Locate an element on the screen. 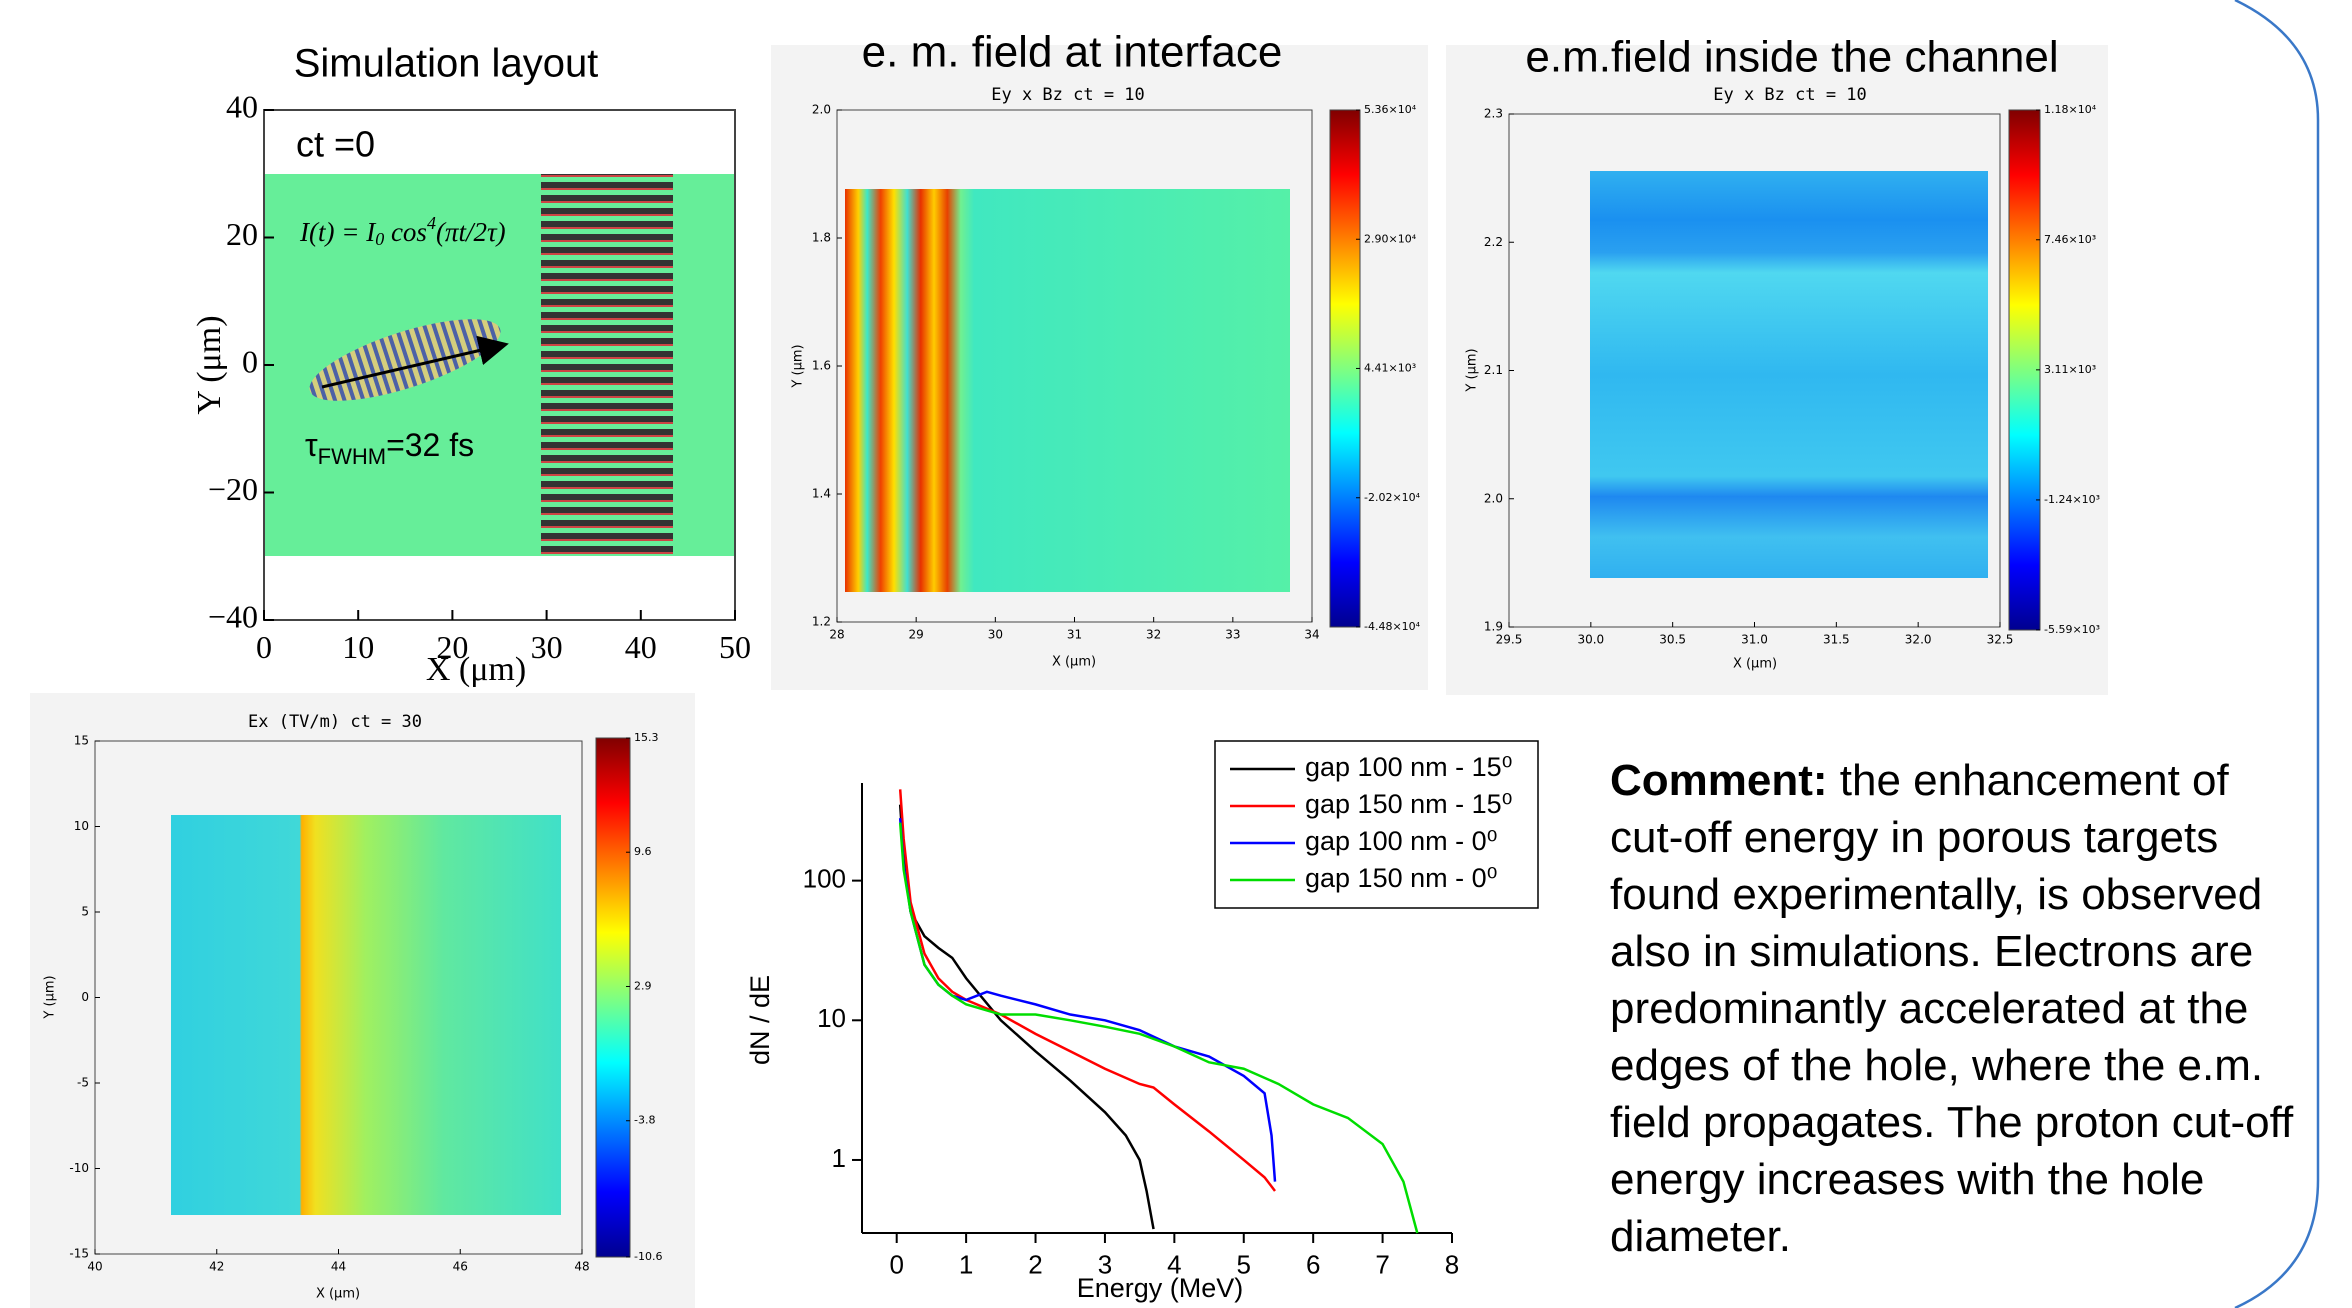 The height and width of the screenshot is (1308, 2352). y-tick-label: 2.2 is located at coordinates (1493, 242).